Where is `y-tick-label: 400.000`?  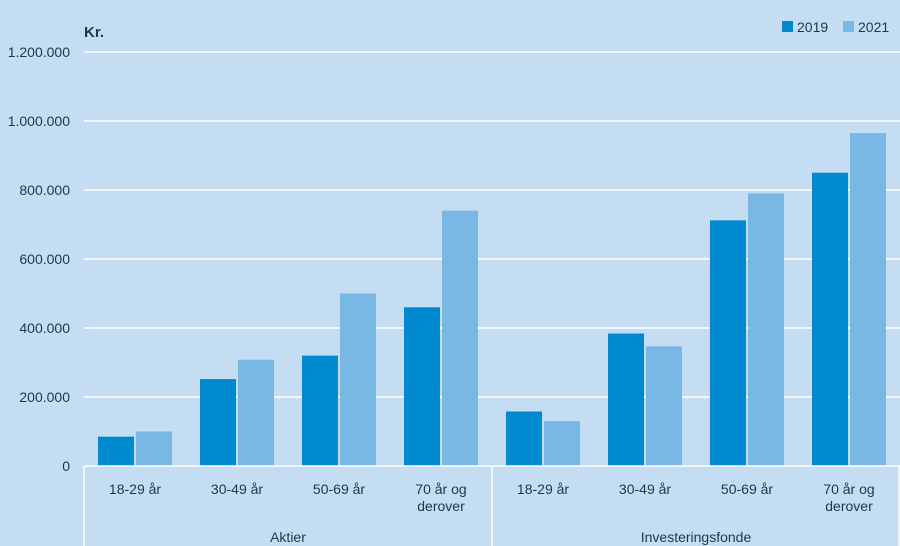 y-tick-label: 400.000 is located at coordinates (44, 328).